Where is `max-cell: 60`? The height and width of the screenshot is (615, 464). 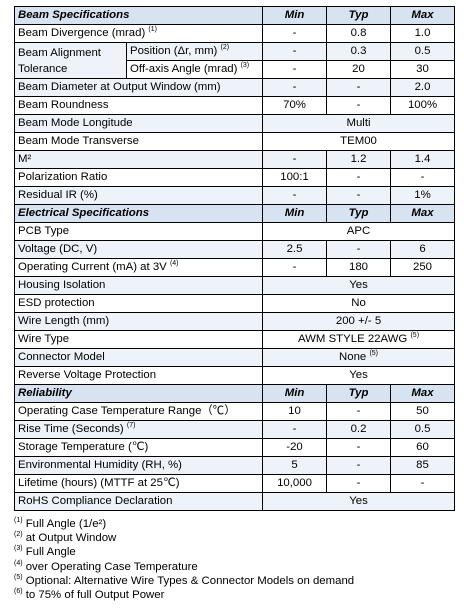 max-cell: 60 is located at coordinates (423, 447).